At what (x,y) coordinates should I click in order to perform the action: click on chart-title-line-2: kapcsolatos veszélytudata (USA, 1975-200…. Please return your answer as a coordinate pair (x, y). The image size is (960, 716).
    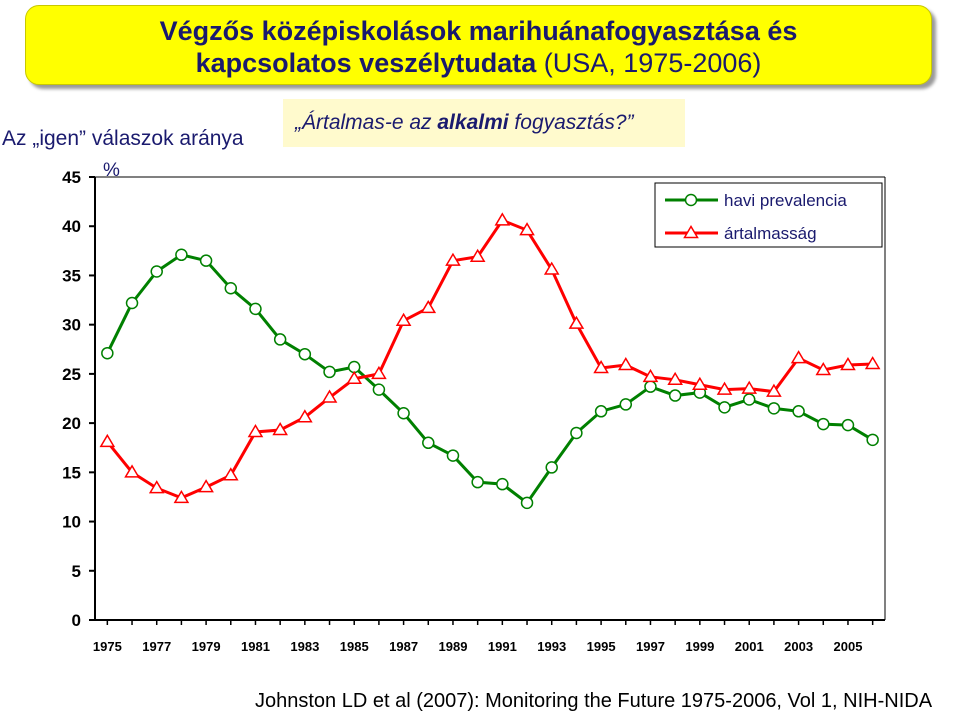
    Looking at the image, I should click on (478, 63).